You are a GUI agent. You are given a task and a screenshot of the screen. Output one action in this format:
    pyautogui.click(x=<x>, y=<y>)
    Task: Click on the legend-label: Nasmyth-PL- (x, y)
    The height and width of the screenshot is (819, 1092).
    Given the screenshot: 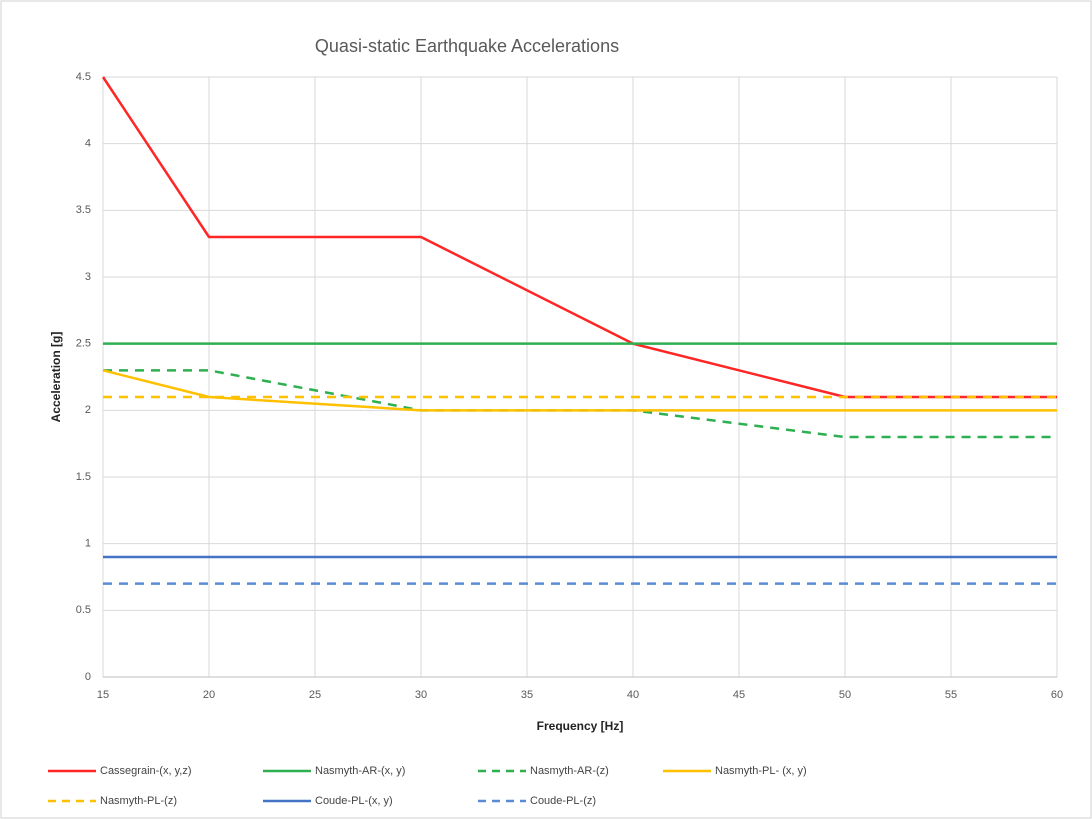 What is the action you would take?
    pyautogui.click(x=761, y=771)
    